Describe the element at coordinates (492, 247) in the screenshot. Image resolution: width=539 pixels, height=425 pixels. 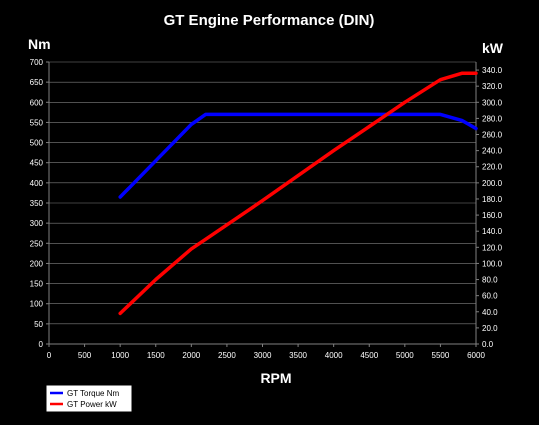
I see `right-tick-label: 120.0` at that location.